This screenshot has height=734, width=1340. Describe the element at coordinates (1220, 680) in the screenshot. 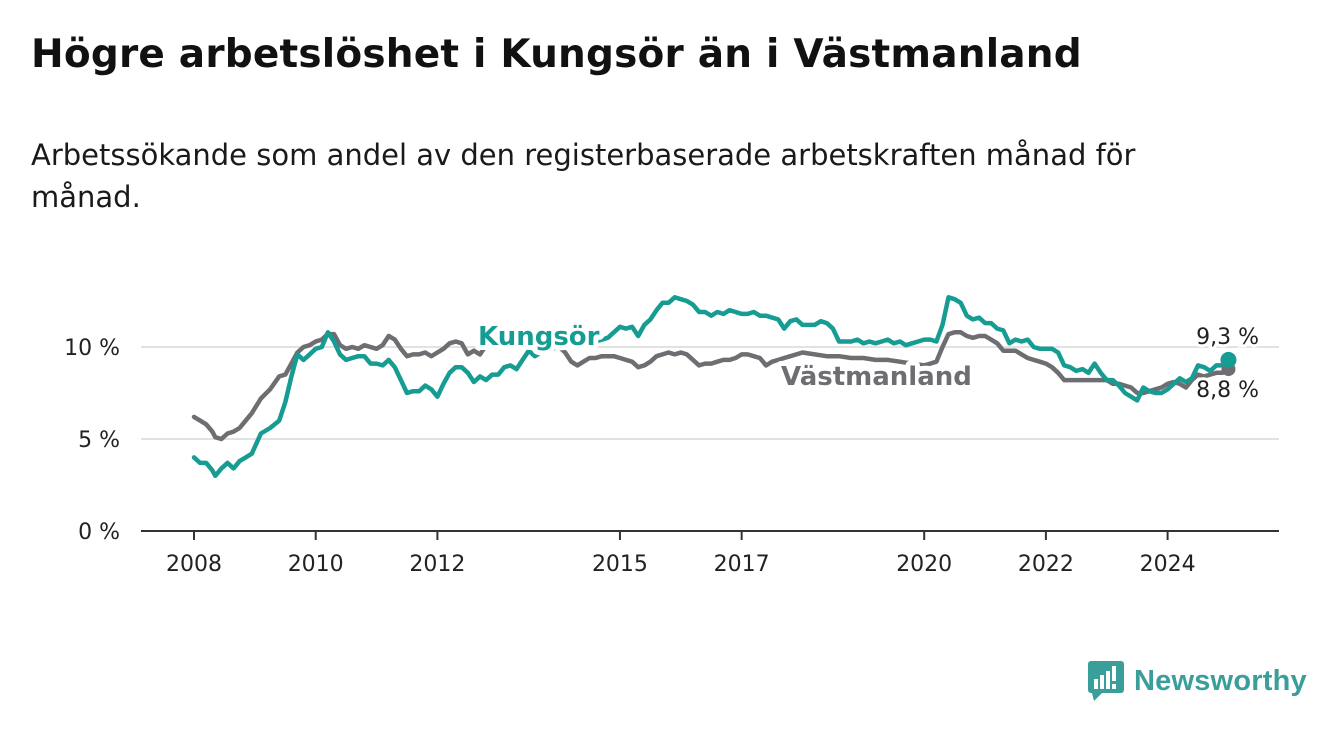

I see `brand-name: Newsworthy` at that location.